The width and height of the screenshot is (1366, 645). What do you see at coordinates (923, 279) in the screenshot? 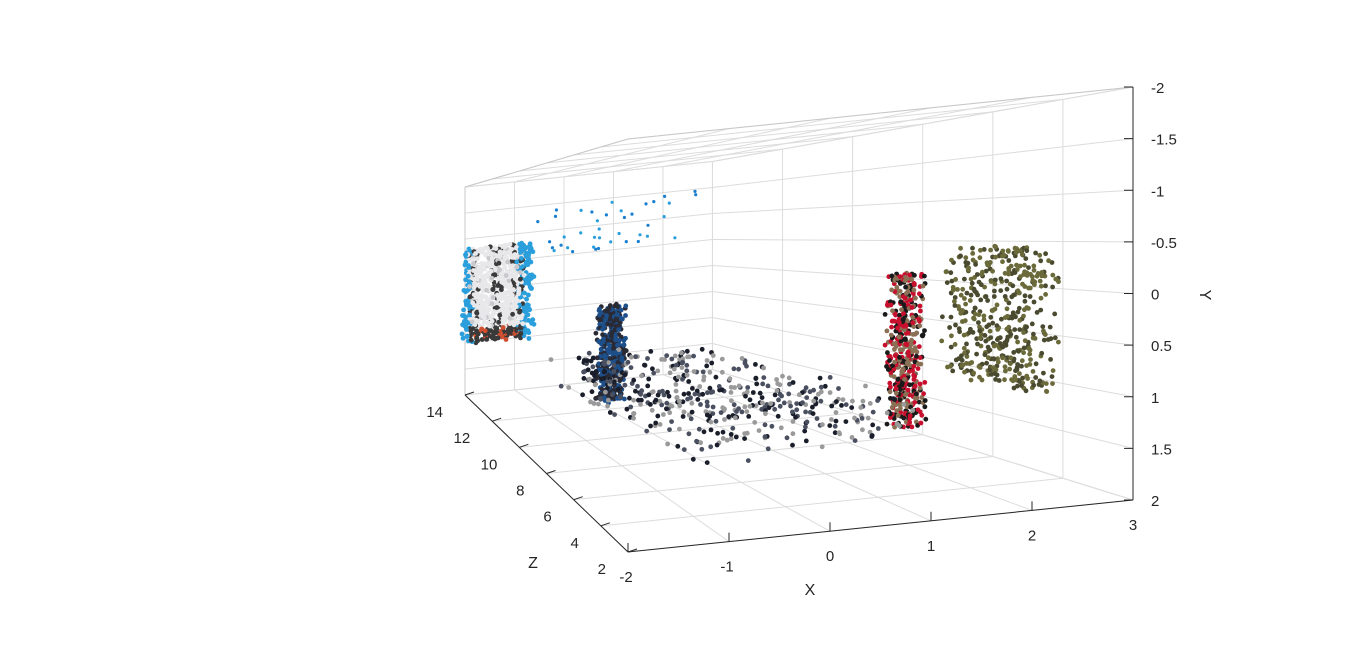
I see `grid-line-y-side` at bounding box center [923, 279].